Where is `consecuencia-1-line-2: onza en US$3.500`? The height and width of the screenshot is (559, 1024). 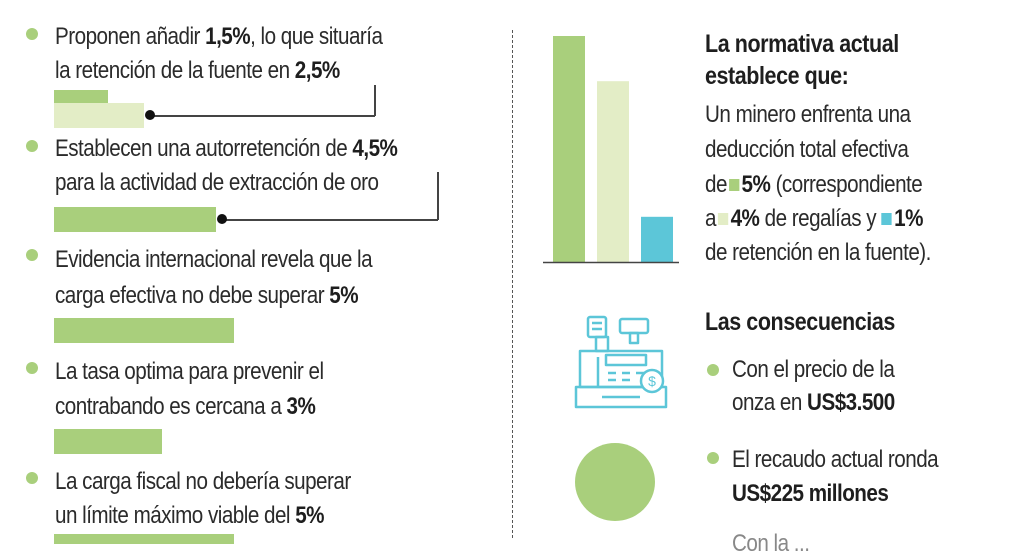
consecuencia-1-line-2: onza en US$3.500 is located at coordinates (813, 402).